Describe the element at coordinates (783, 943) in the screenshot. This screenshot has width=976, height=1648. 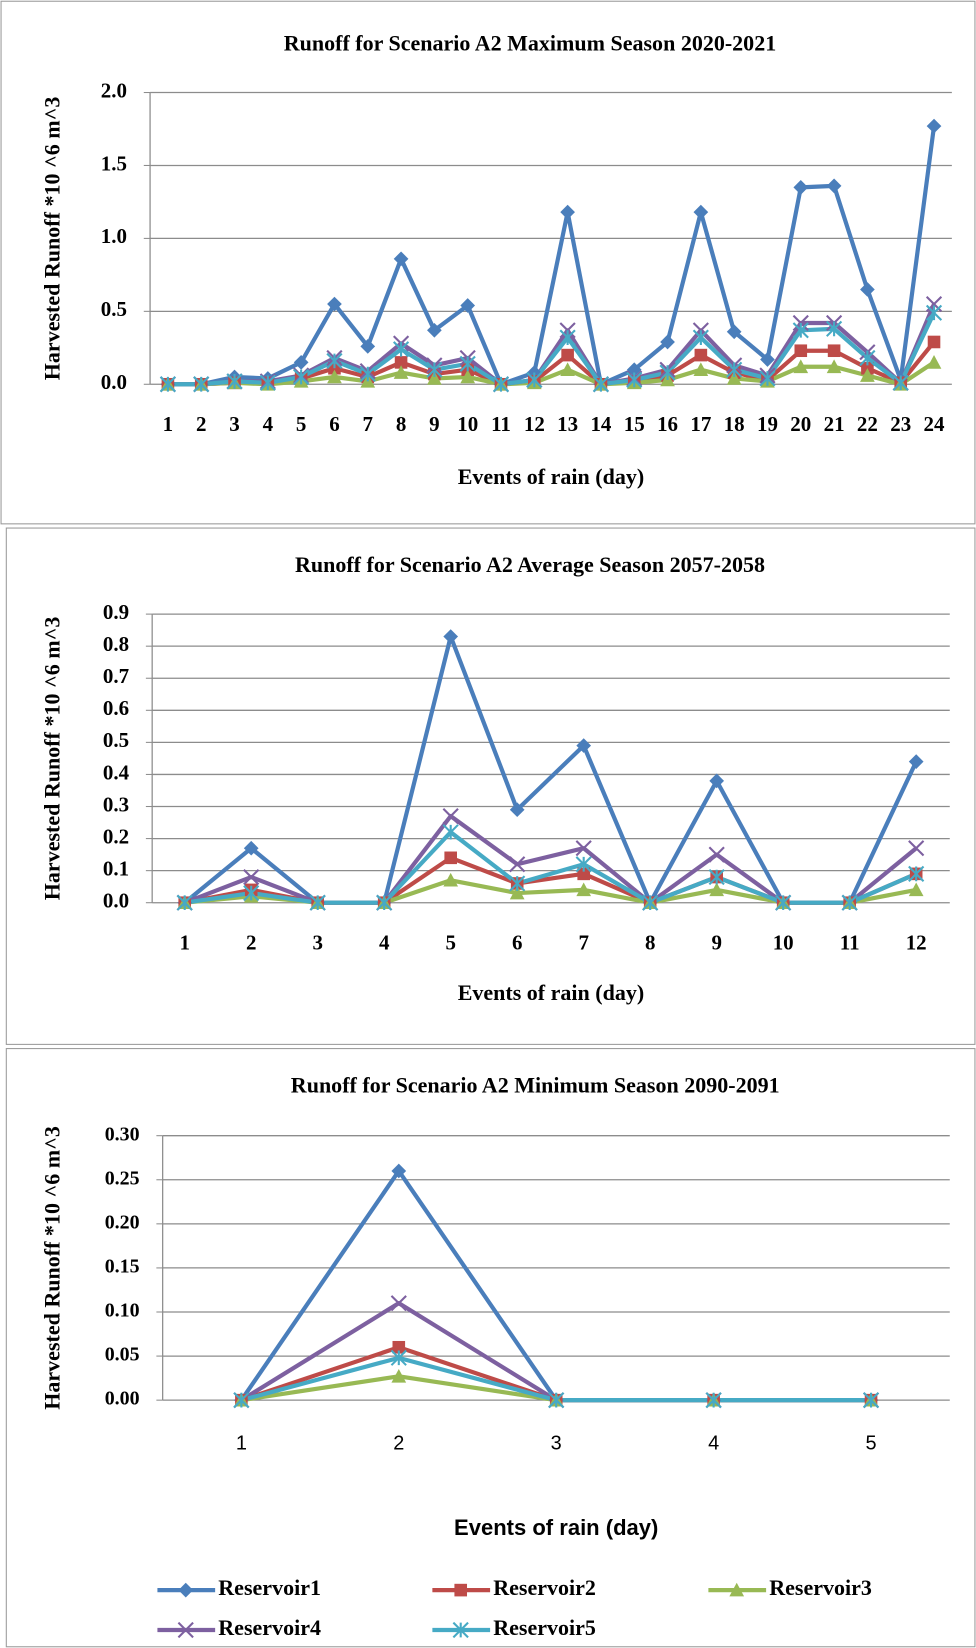
I see `x-tick-label: 10` at that location.